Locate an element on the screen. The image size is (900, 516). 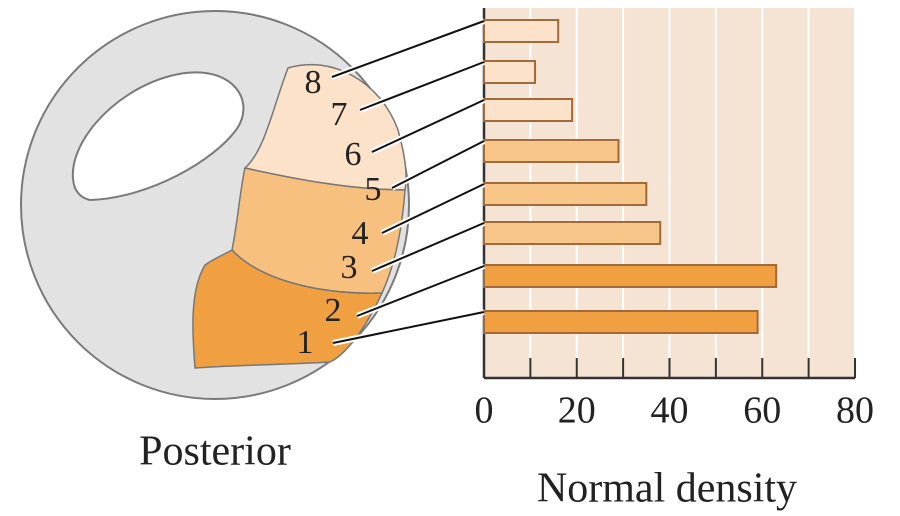
diagram-label: Posterior is located at coordinates (215, 452).